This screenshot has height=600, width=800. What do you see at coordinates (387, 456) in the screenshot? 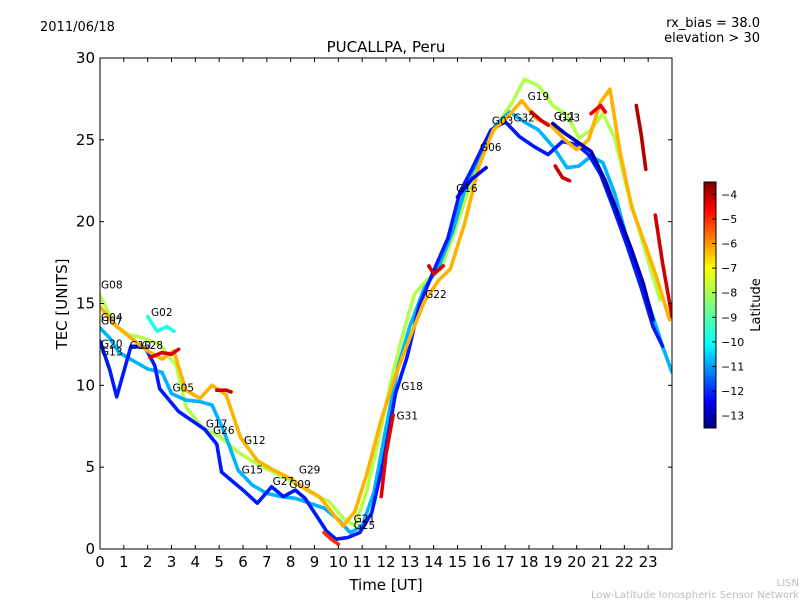
I see `tec-series-H` at bounding box center [387, 456].